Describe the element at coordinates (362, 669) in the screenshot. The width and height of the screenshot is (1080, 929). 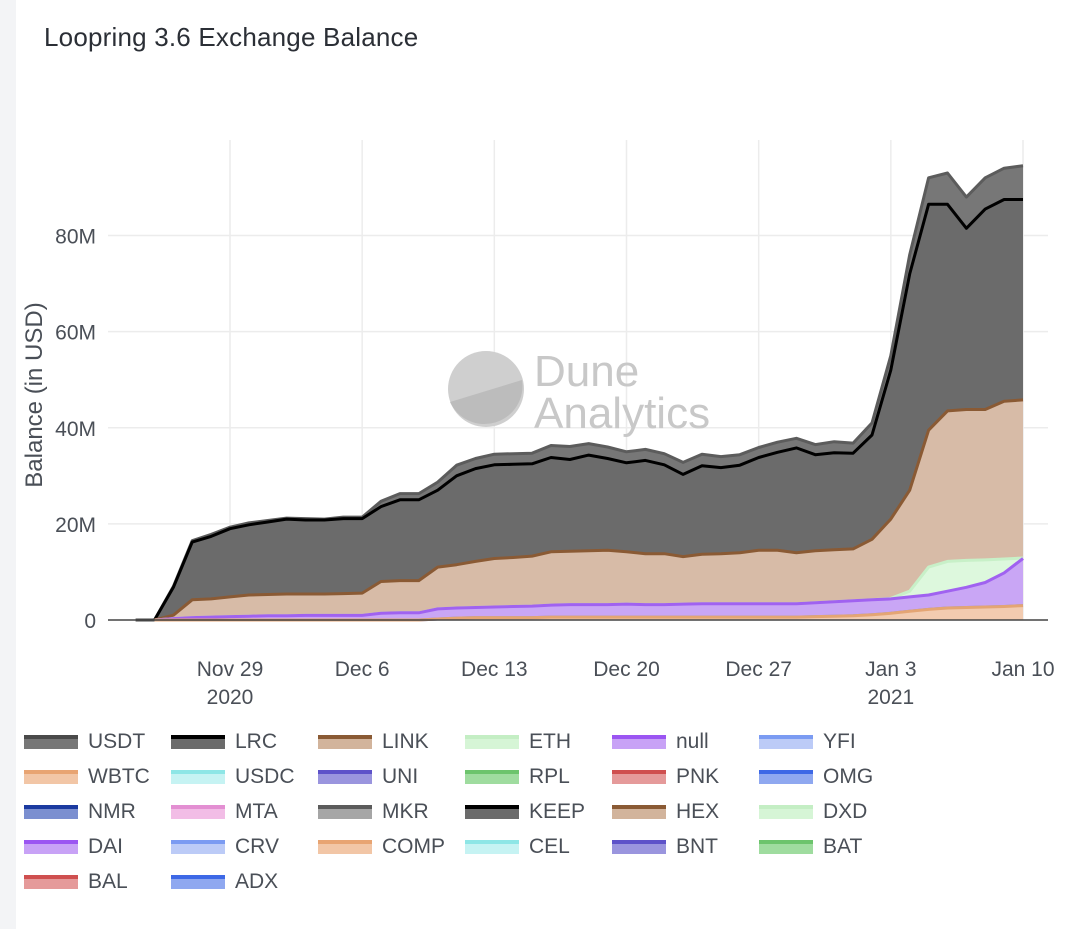
I see `x-tick-label: Dec 6` at that location.